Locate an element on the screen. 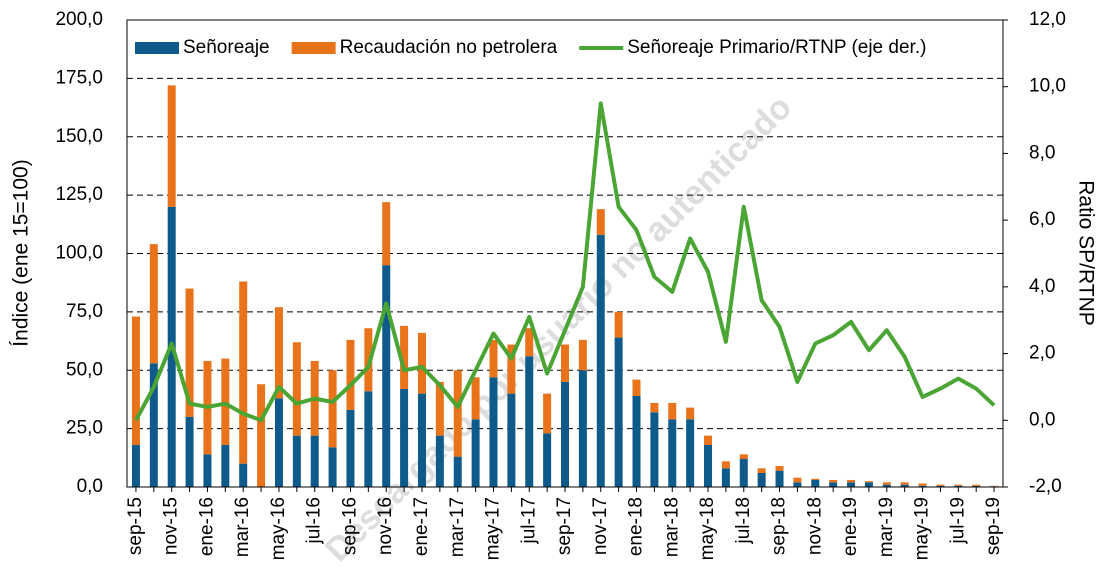 This screenshot has height=569, width=1104. y-tick-label: 175,0 is located at coordinates (79, 77).